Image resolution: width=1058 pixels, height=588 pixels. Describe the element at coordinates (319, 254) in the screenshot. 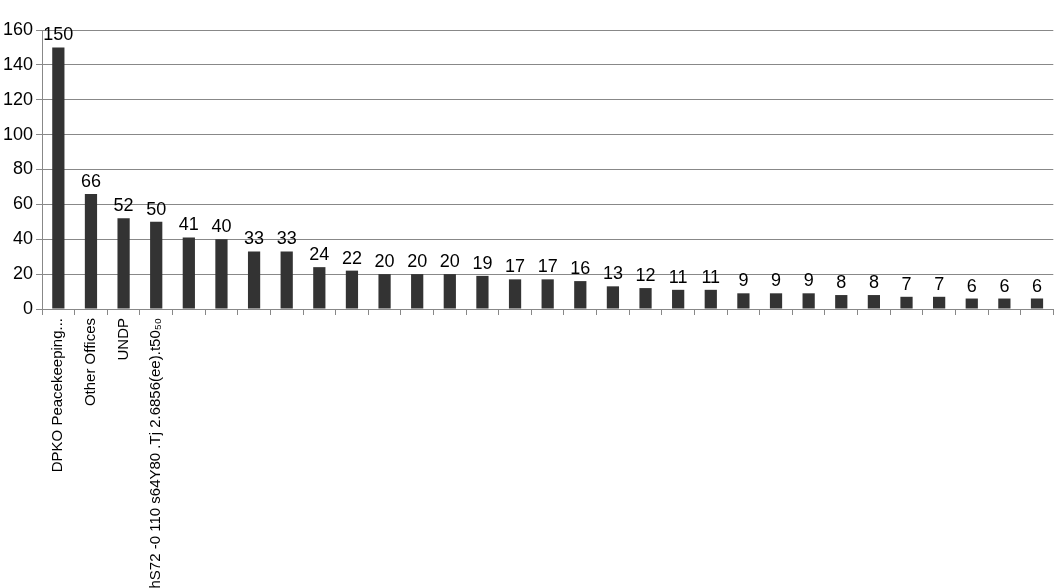

I see `data-label: 24` at that location.